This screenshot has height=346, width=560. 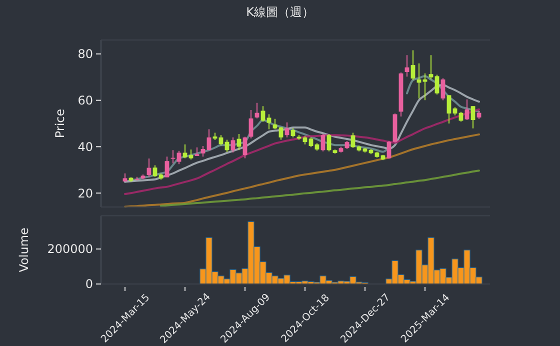 I want to click on y-tick-label: 20, so click(x=85, y=193).